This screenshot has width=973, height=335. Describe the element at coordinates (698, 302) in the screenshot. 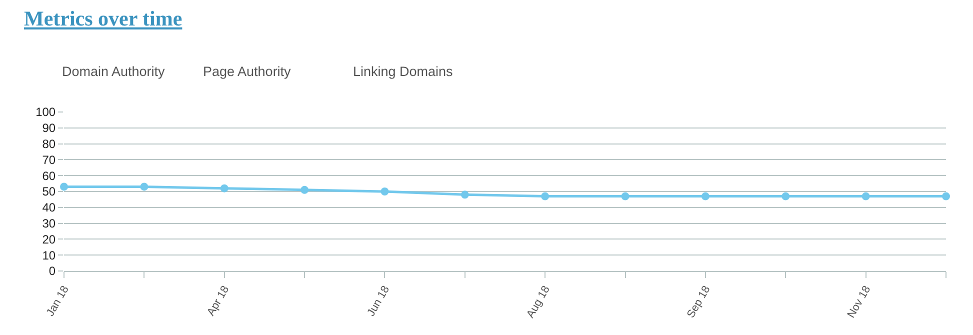

I see `x-tick-label: Sep 18` at that location.